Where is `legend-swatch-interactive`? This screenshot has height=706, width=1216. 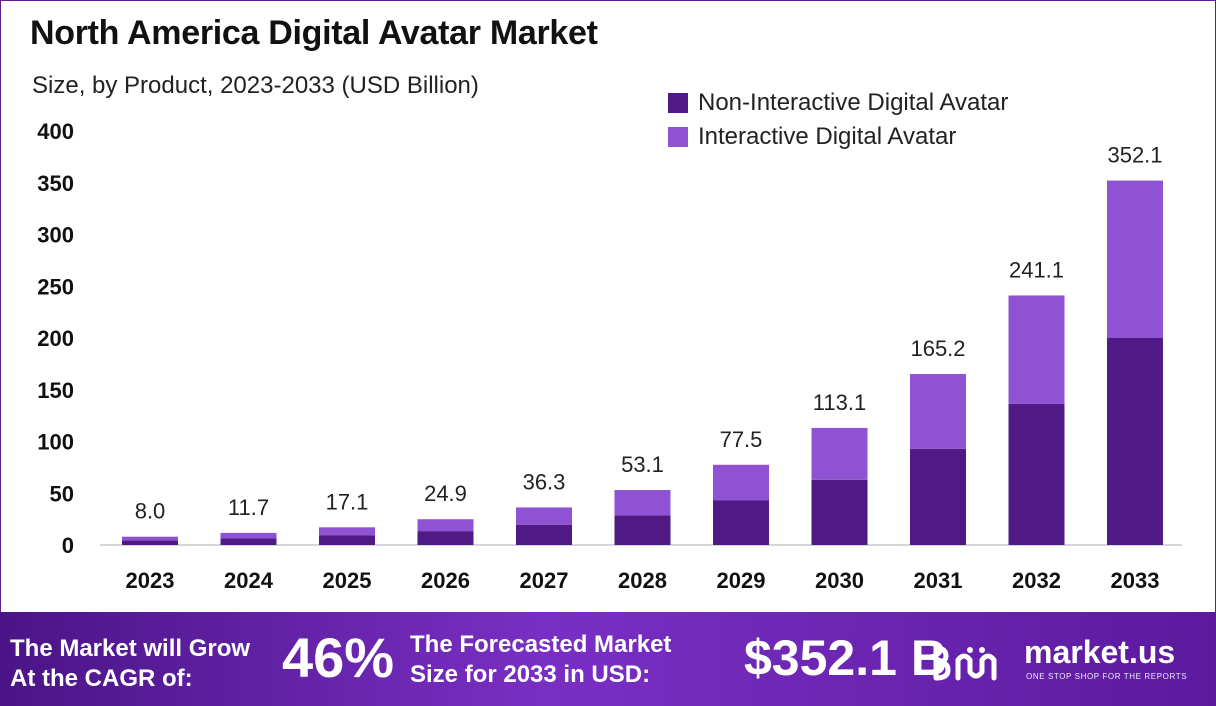
legend-swatch-interactive is located at coordinates (678, 137).